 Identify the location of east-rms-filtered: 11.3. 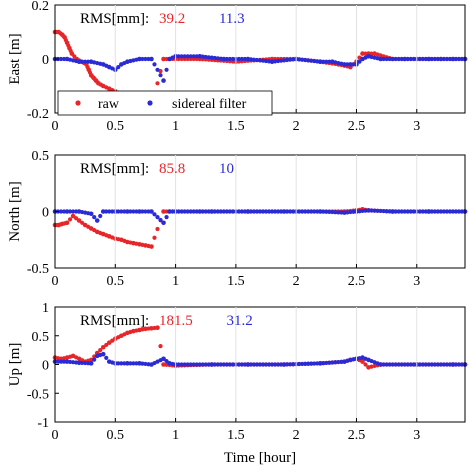
(232, 19).